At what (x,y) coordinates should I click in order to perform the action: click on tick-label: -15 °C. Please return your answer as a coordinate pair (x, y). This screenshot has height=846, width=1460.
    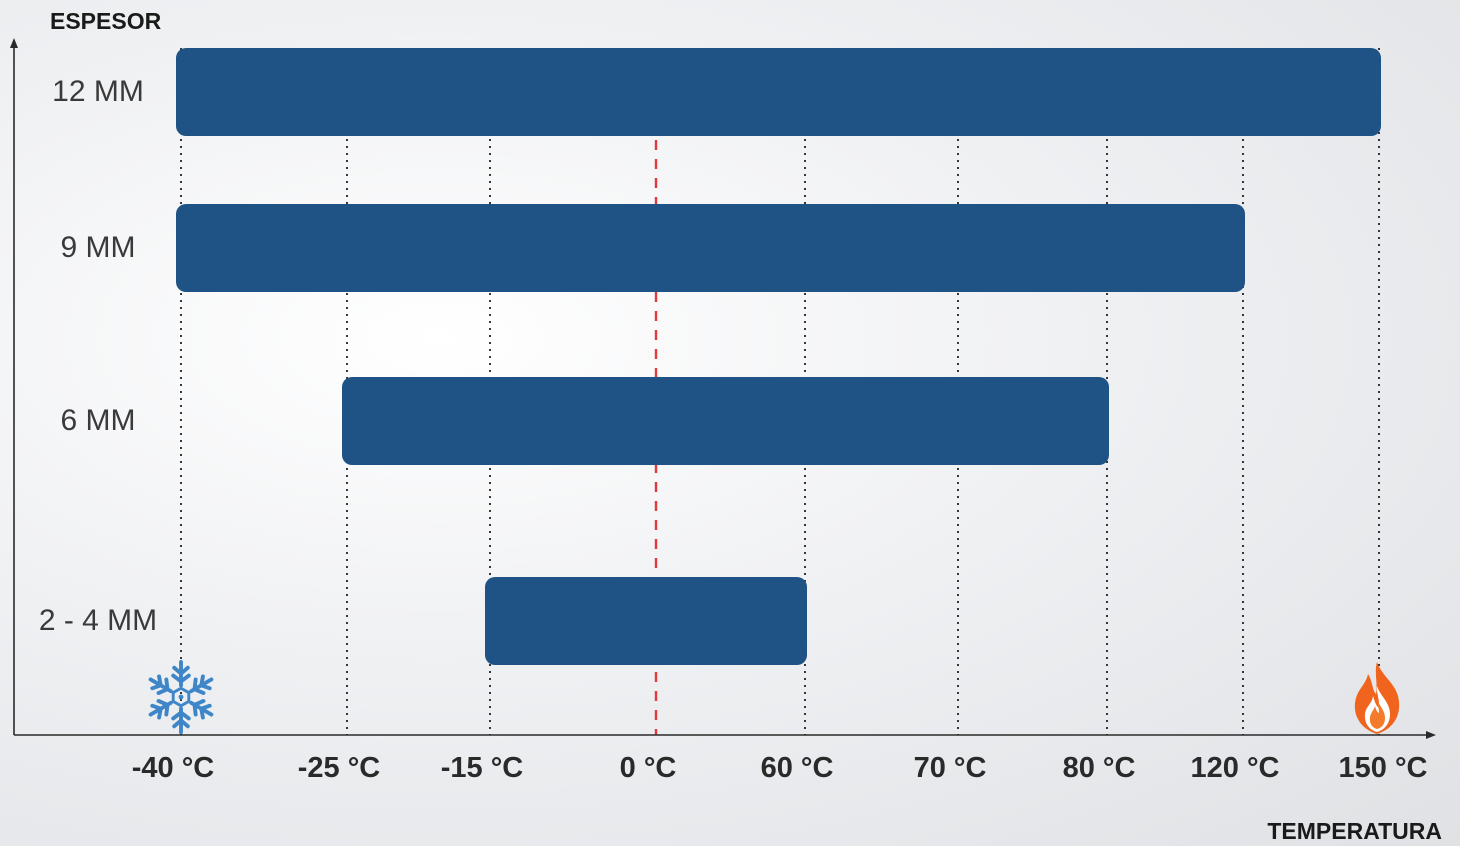
    Looking at the image, I should click on (482, 768).